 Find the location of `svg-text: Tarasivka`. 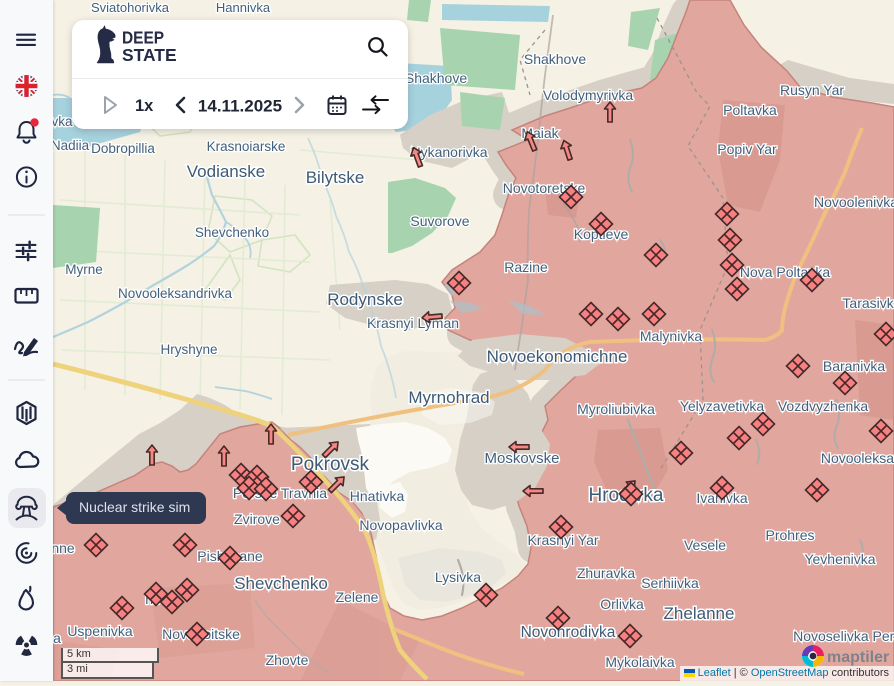

svg-text: Tarasivka is located at coordinates (868, 303).